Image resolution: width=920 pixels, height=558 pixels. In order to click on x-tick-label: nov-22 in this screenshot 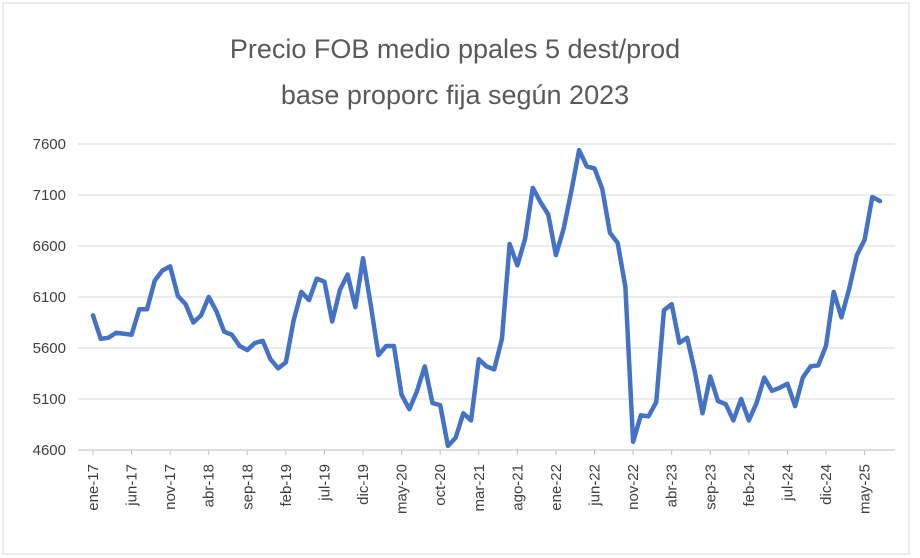, I will do `click(633, 487)`.